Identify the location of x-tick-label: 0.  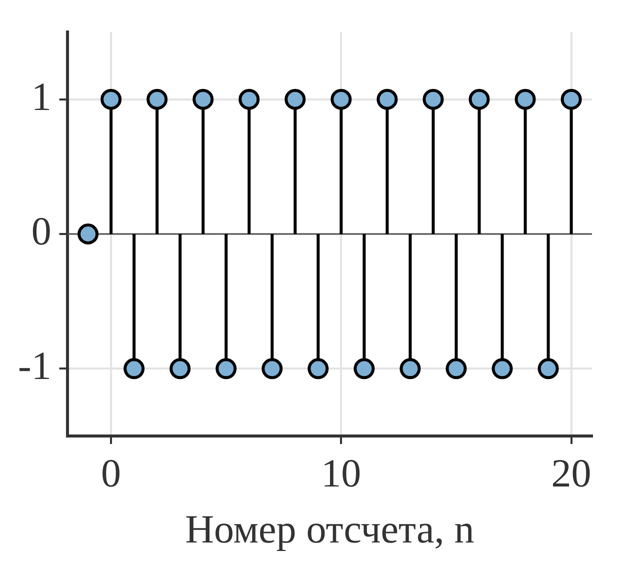
(111, 473).